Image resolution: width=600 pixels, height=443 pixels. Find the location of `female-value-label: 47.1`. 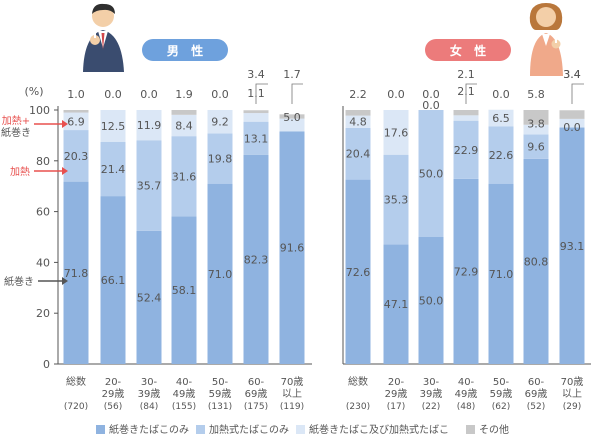

female-value-label: 47.1 is located at coordinates (396, 304).